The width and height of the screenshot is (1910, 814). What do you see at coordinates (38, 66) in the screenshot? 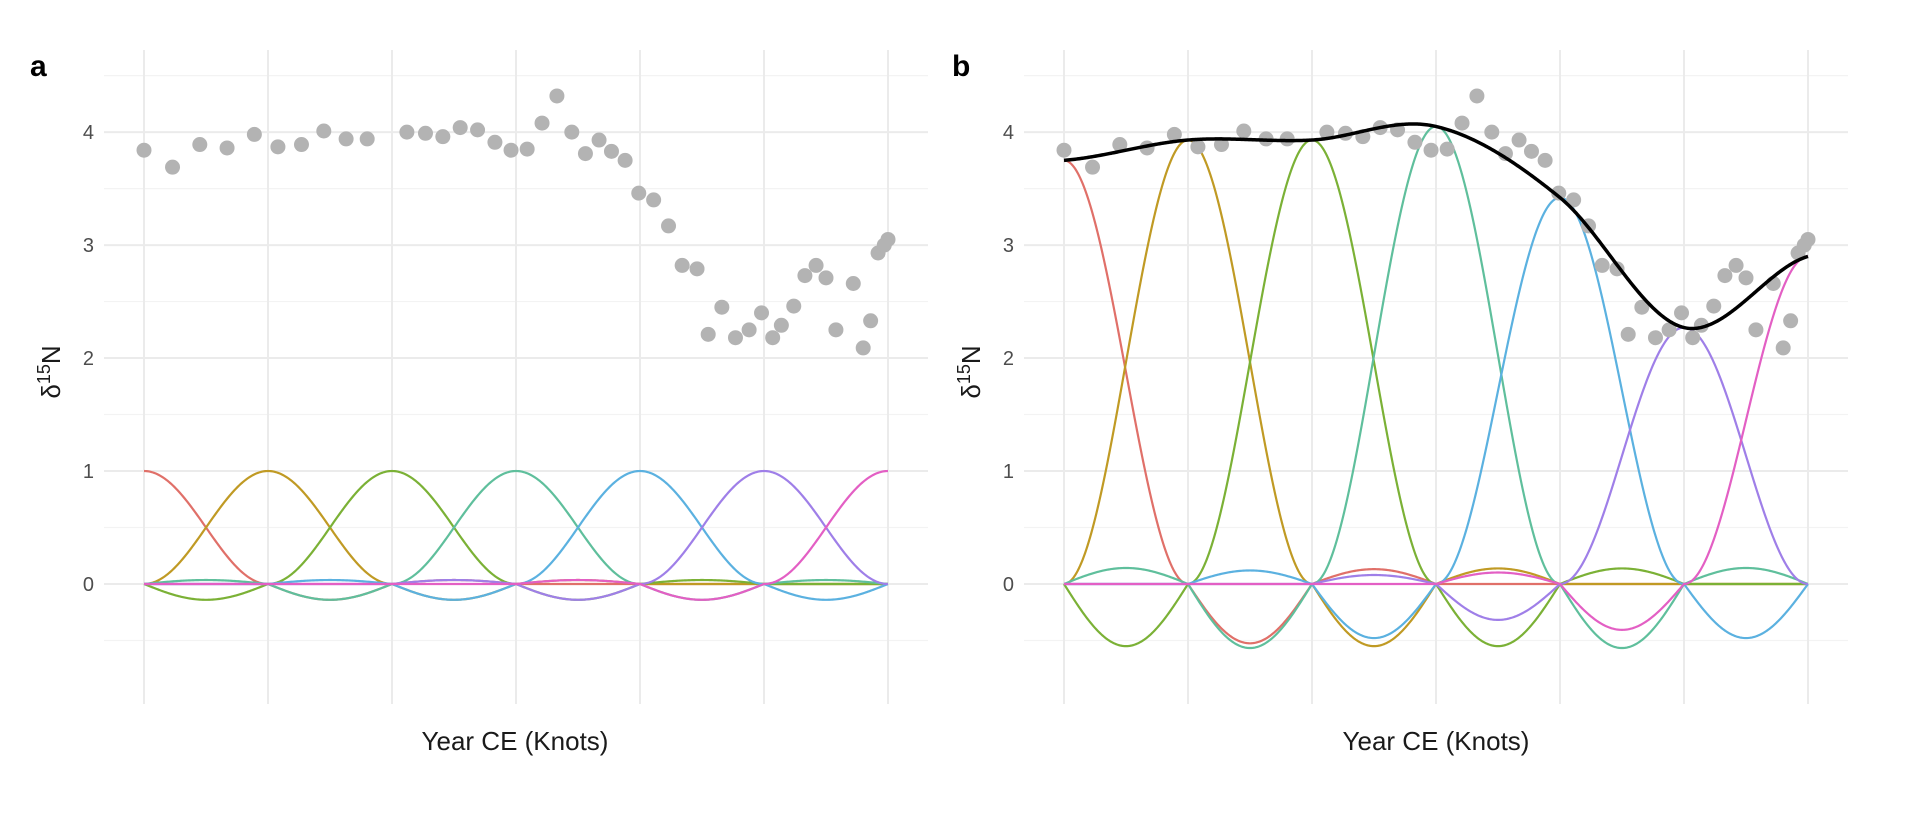
I see `panel-letter: a` at bounding box center [38, 66].